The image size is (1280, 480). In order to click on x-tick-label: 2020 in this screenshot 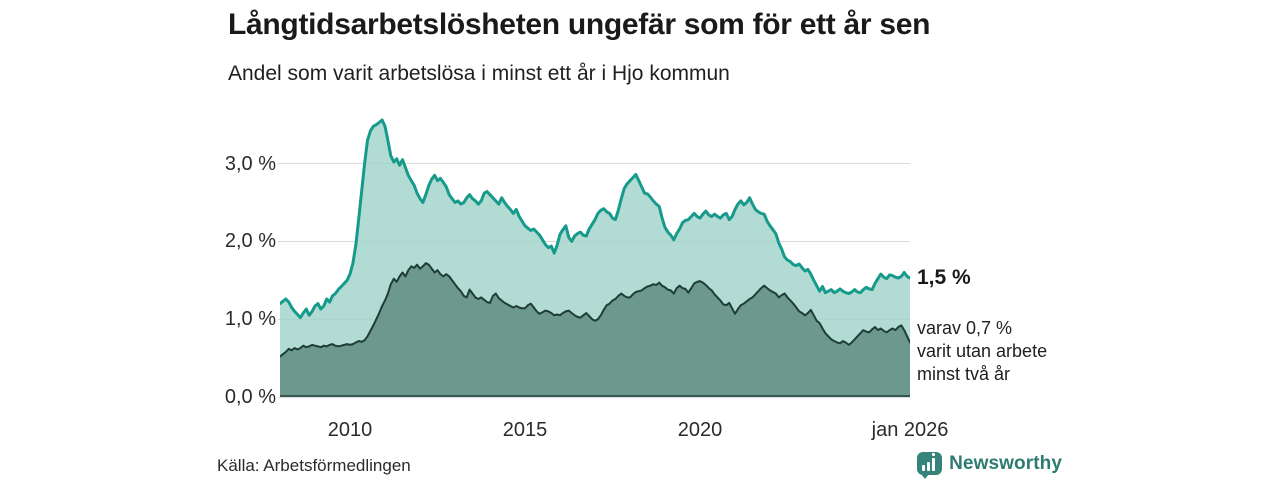, I will do `click(700, 430)`.